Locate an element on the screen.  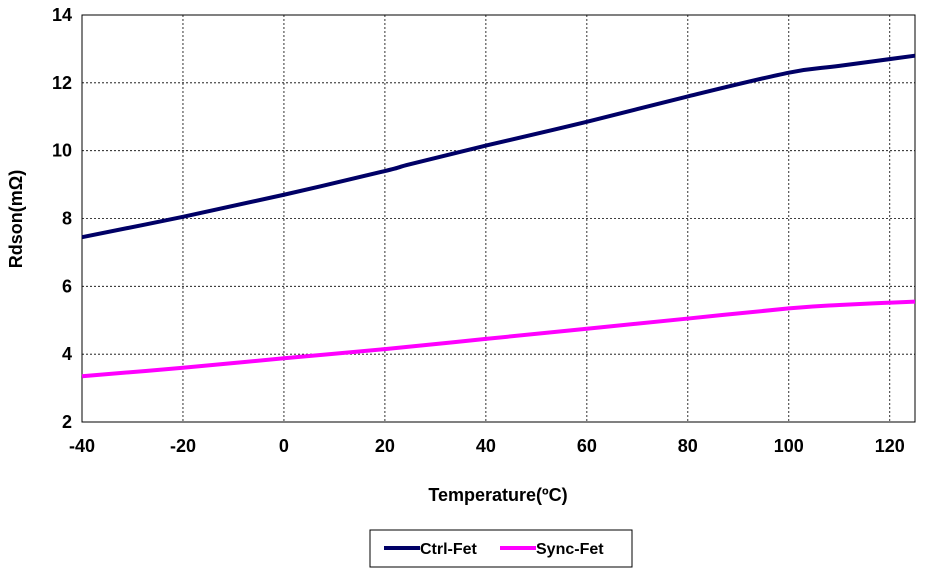
x-tick-label: 100 is located at coordinates (789, 446).